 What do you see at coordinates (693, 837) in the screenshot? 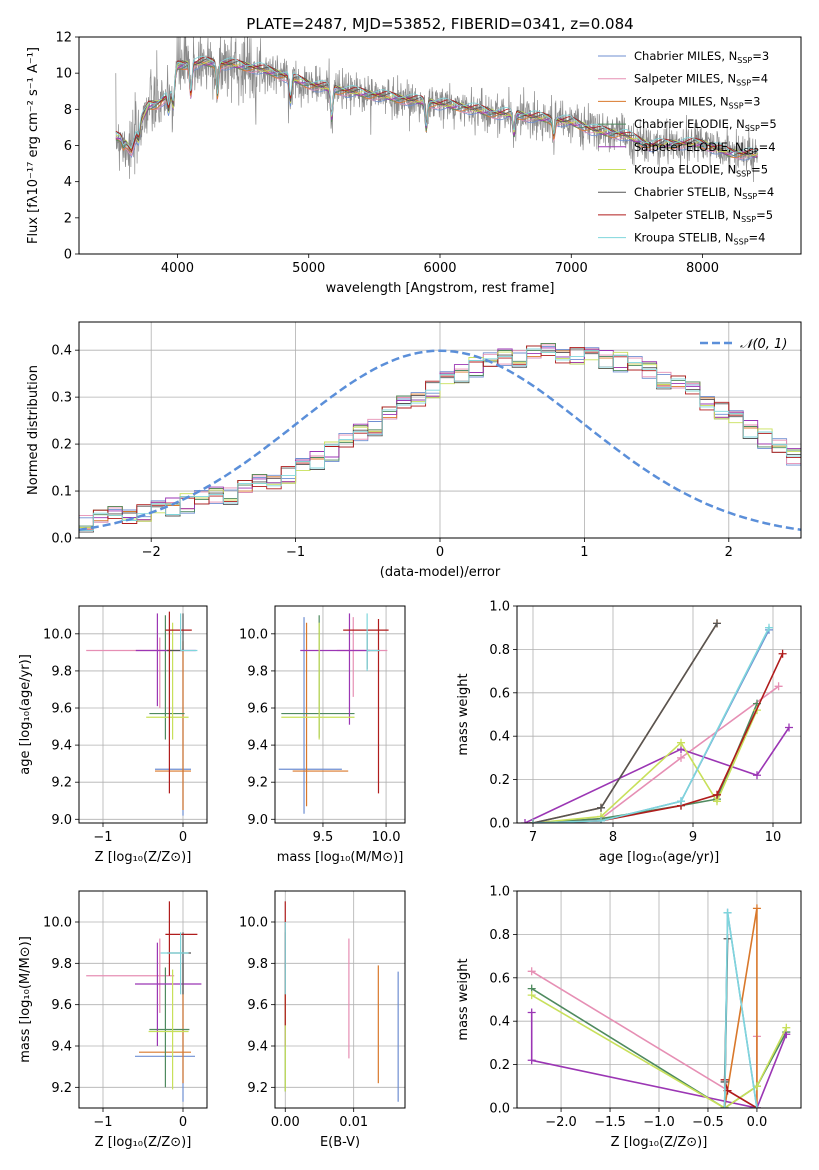
I see `x-tick-label: 9` at bounding box center [693, 837].